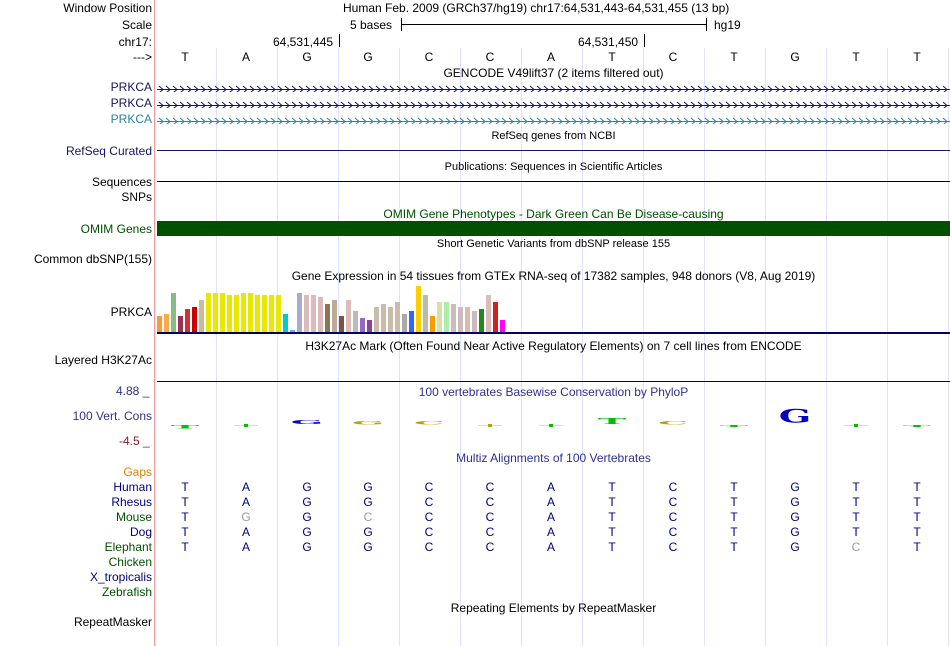 Image resolution: width=950 pixels, height=646 pixels. I want to click on cons-track-label: 100 Vert. Cons, so click(112, 416).